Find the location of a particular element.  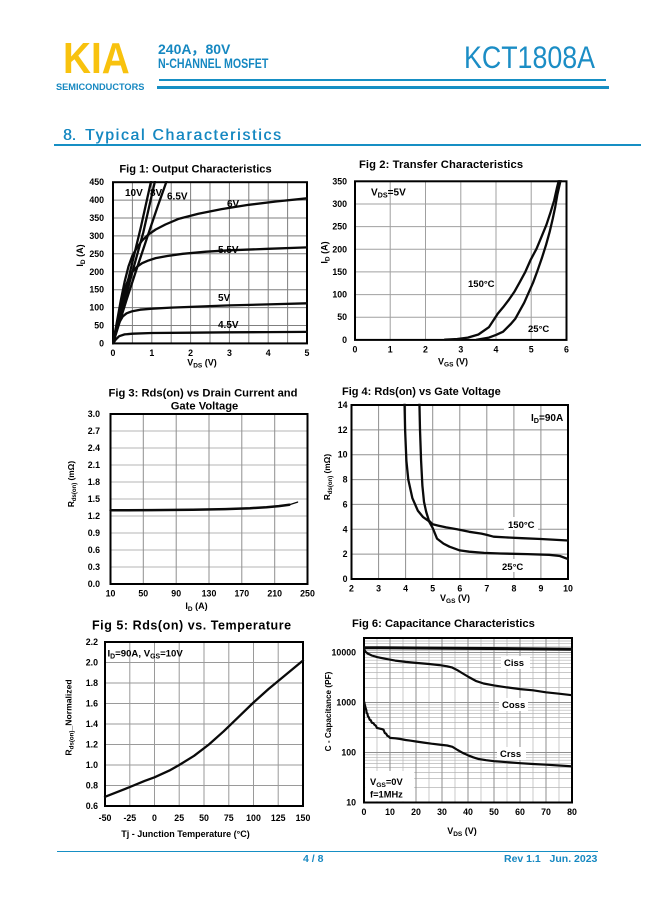

svg-text: 3.0 is located at coordinates (94, 414).